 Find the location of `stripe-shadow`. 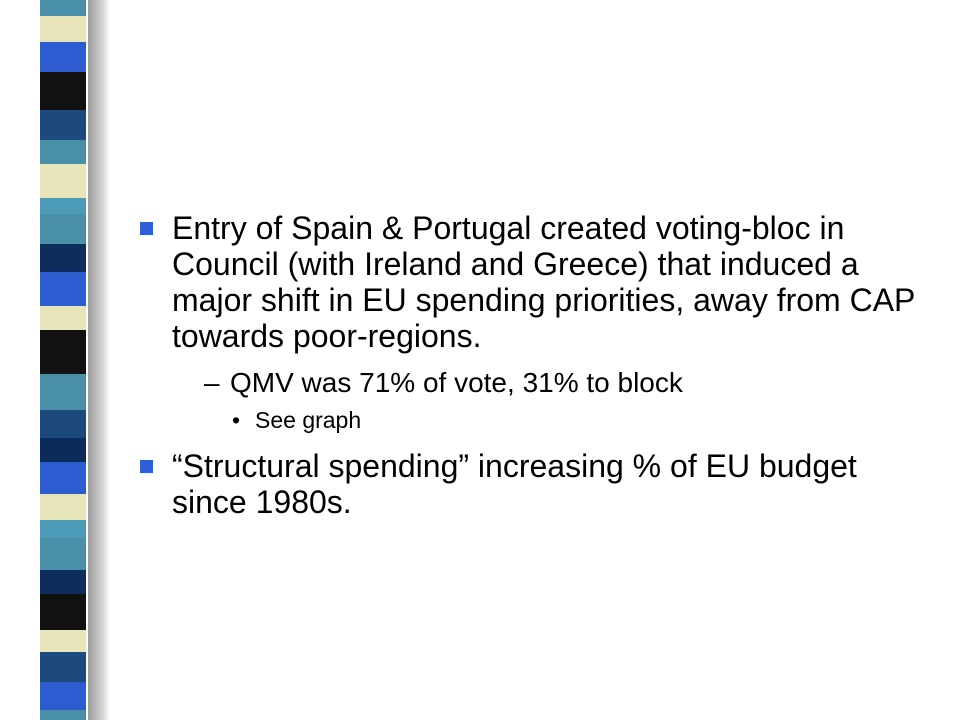

stripe-shadow is located at coordinates (99, 360).